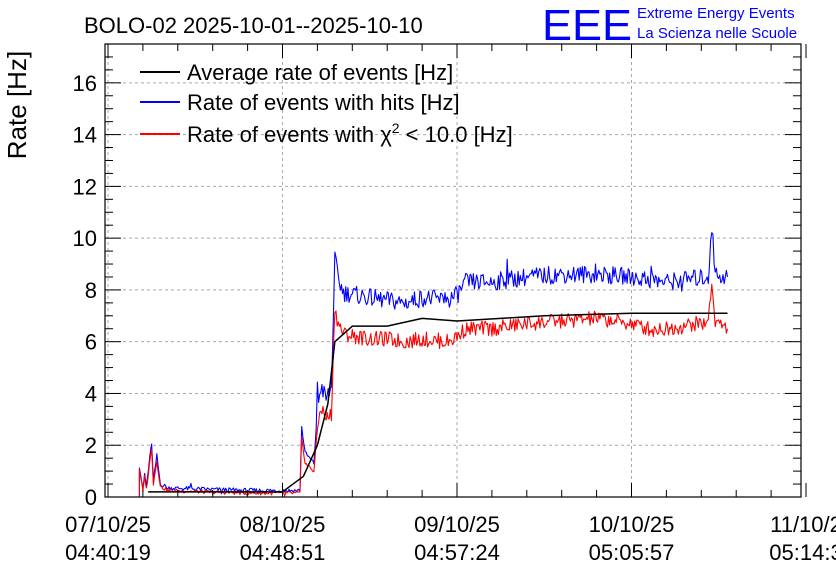 The height and width of the screenshot is (572, 836). Describe the element at coordinates (803, 524) in the screenshot. I see `x-tick-label-date: 11/10/2` at that location.